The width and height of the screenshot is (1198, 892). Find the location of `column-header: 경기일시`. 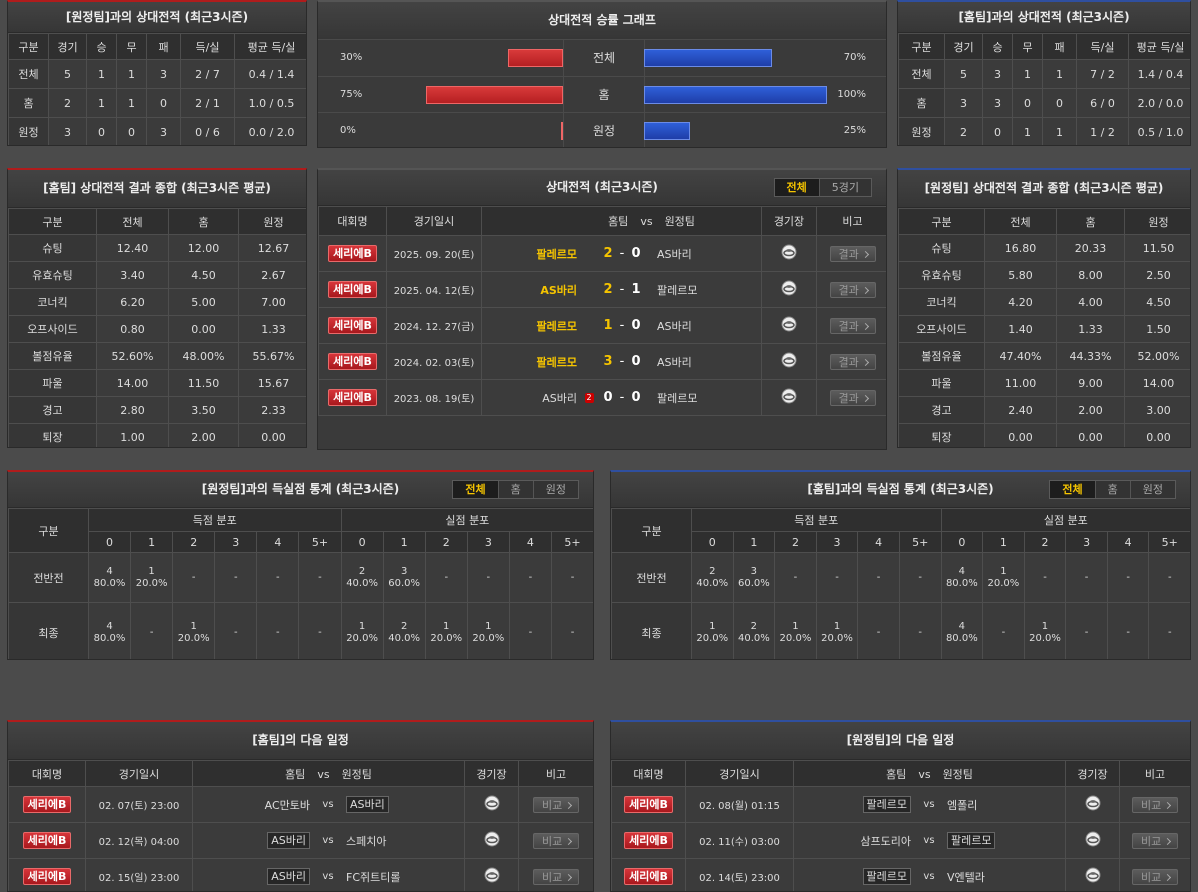

column-header: 경기일시 is located at coordinates (434, 221).